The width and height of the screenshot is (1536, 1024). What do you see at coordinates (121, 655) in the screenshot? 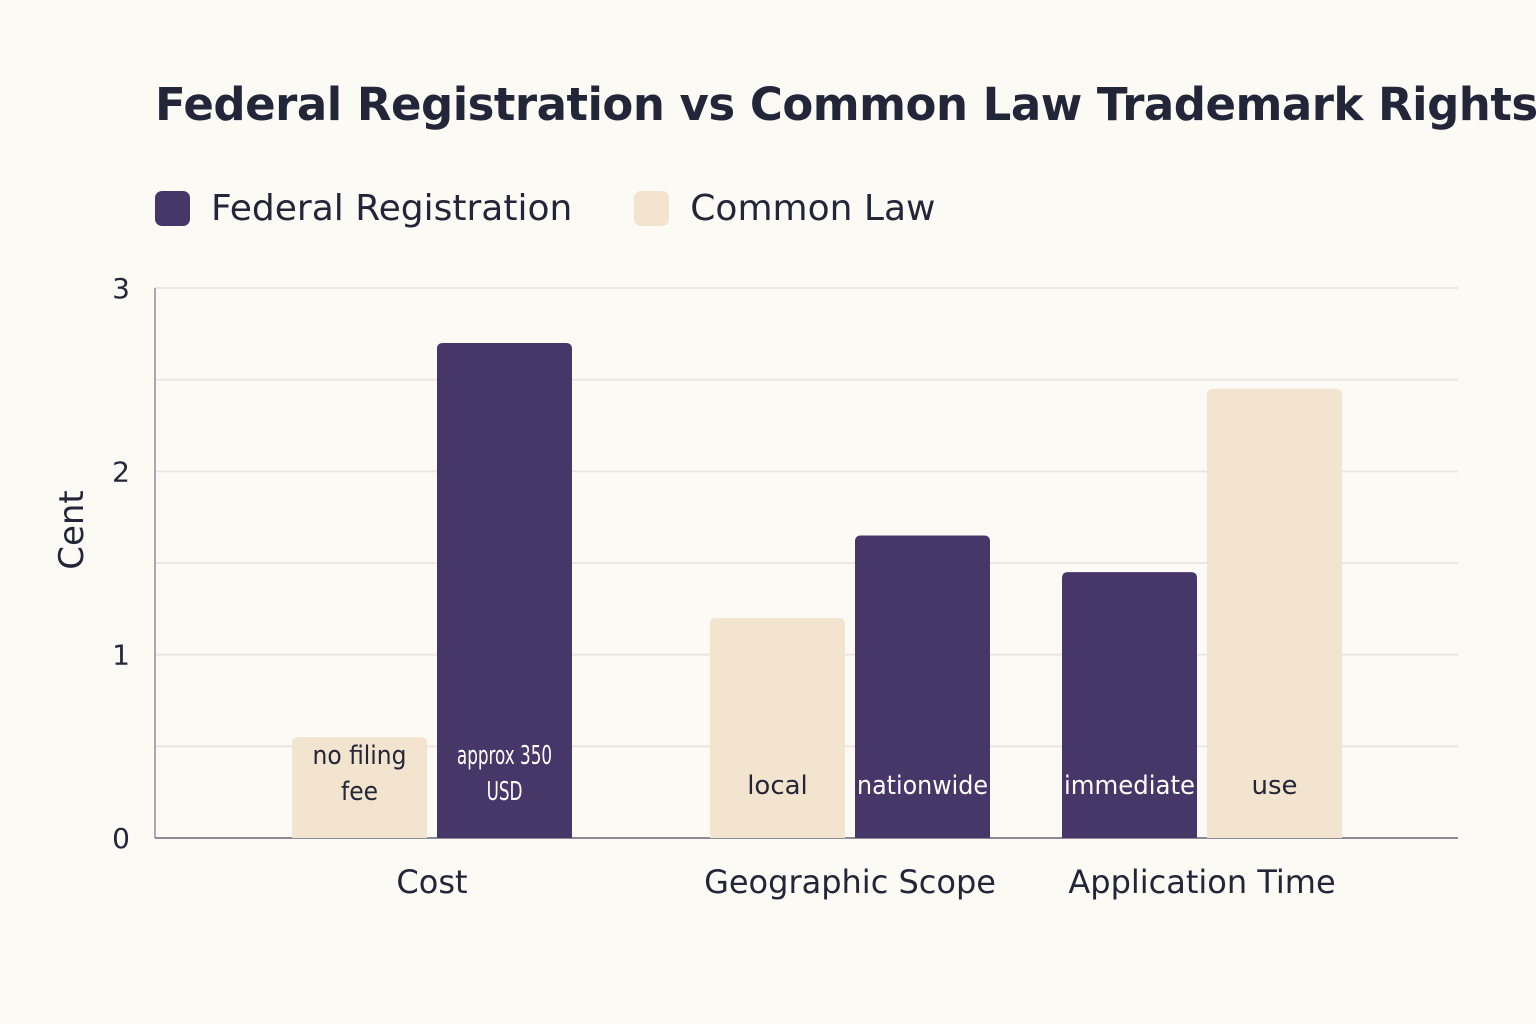
I see `y-tick-label: 1` at bounding box center [121, 655].